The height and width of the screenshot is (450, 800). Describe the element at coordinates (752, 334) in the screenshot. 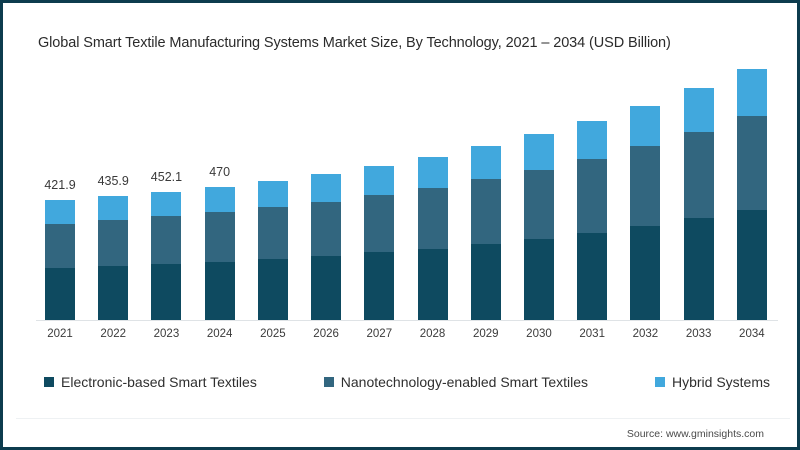

I see `x-axis-tick-2034: 2034` at that location.